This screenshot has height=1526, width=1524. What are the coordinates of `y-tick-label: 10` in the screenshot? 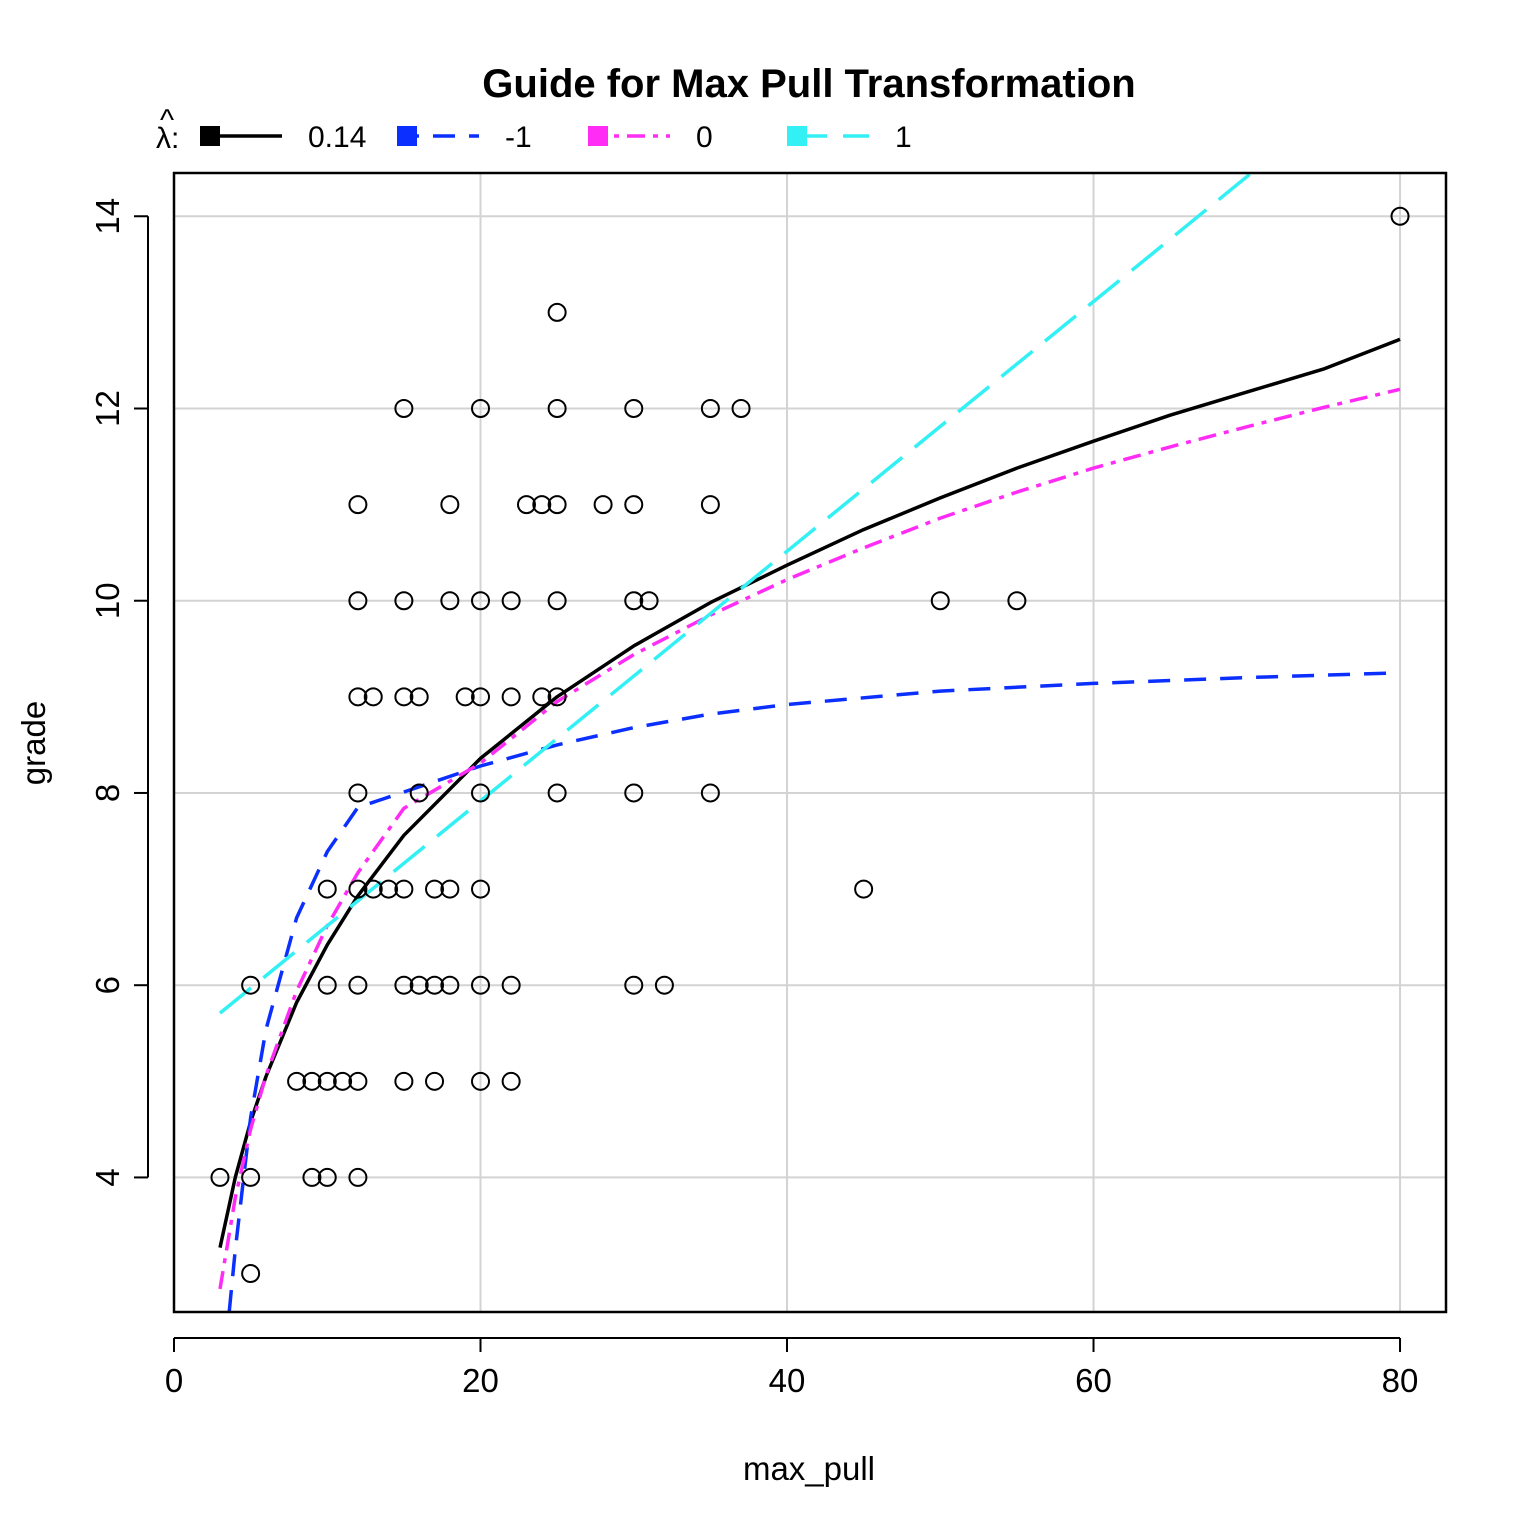 It's located at (107, 600).